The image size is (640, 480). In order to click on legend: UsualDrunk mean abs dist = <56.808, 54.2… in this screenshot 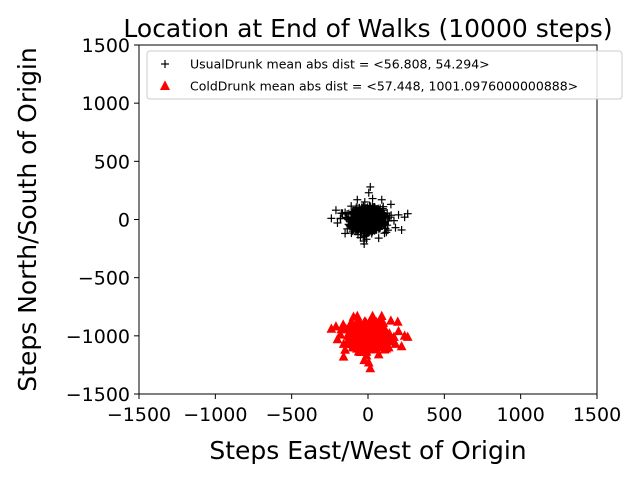, I will do `click(384, 75)`.